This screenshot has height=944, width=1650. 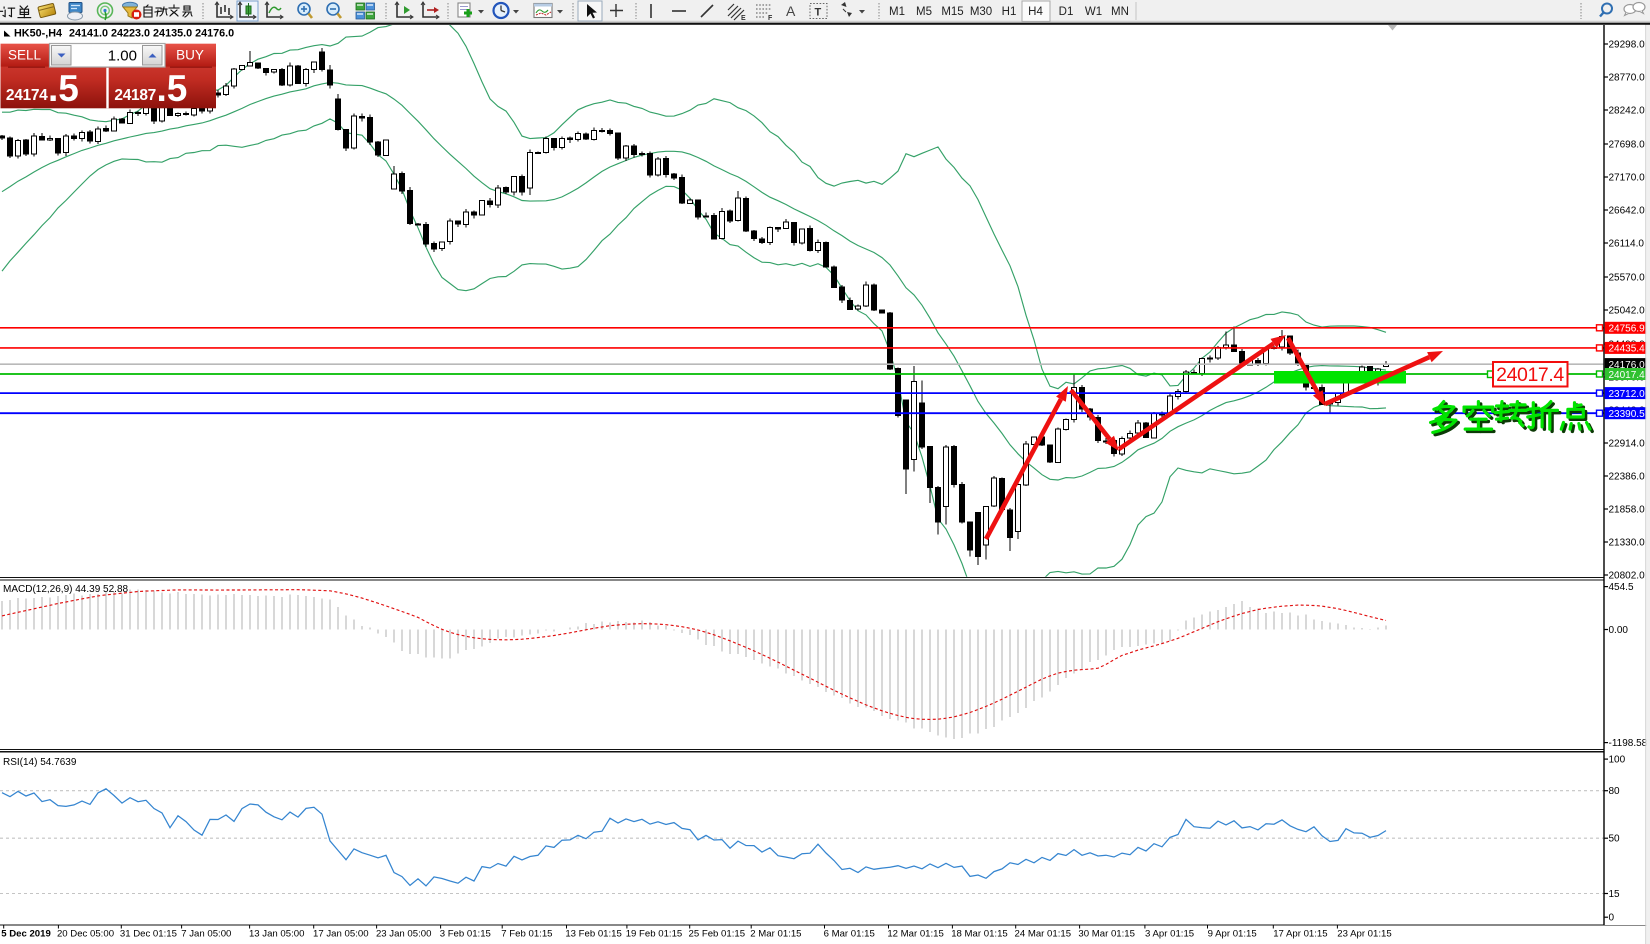 What do you see at coordinates (1169, 934) in the screenshot?
I see `svg-text: 3 Apr 01:15` at bounding box center [1169, 934].